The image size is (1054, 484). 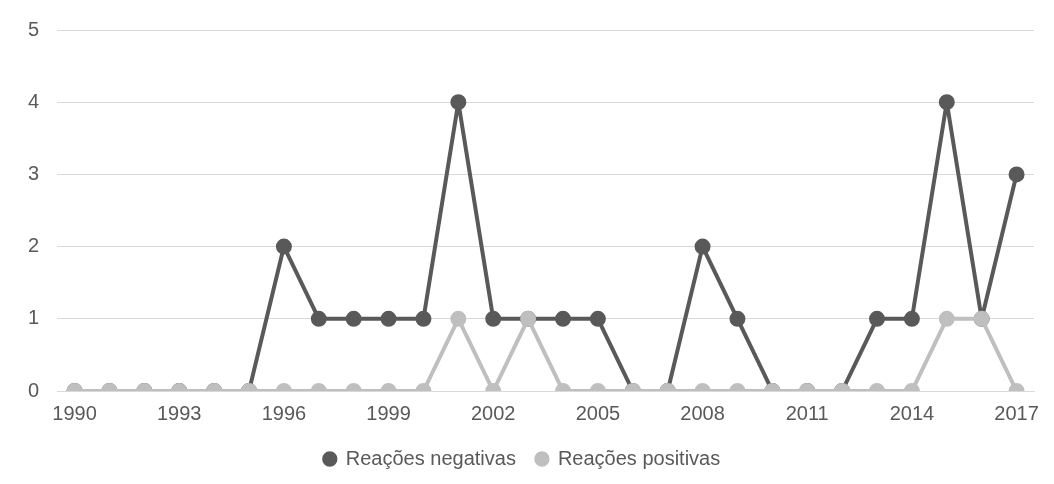 What do you see at coordinates (34, 28) in the screenshot?
I see `y-tick-label: 5` at bounding box center [34, 28].